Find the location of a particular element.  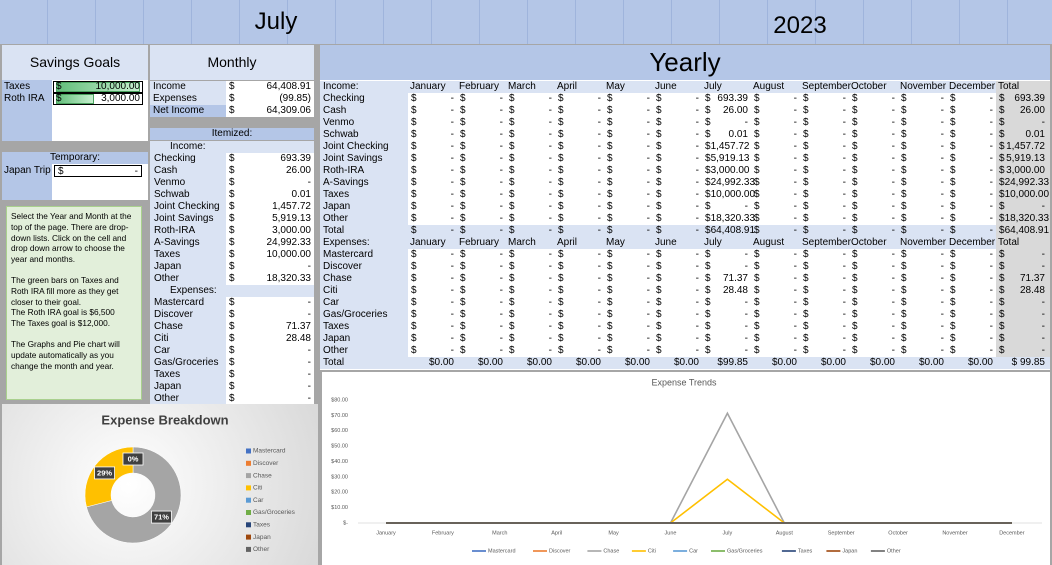

row-label: Japan is located at coordinates (337, 206).